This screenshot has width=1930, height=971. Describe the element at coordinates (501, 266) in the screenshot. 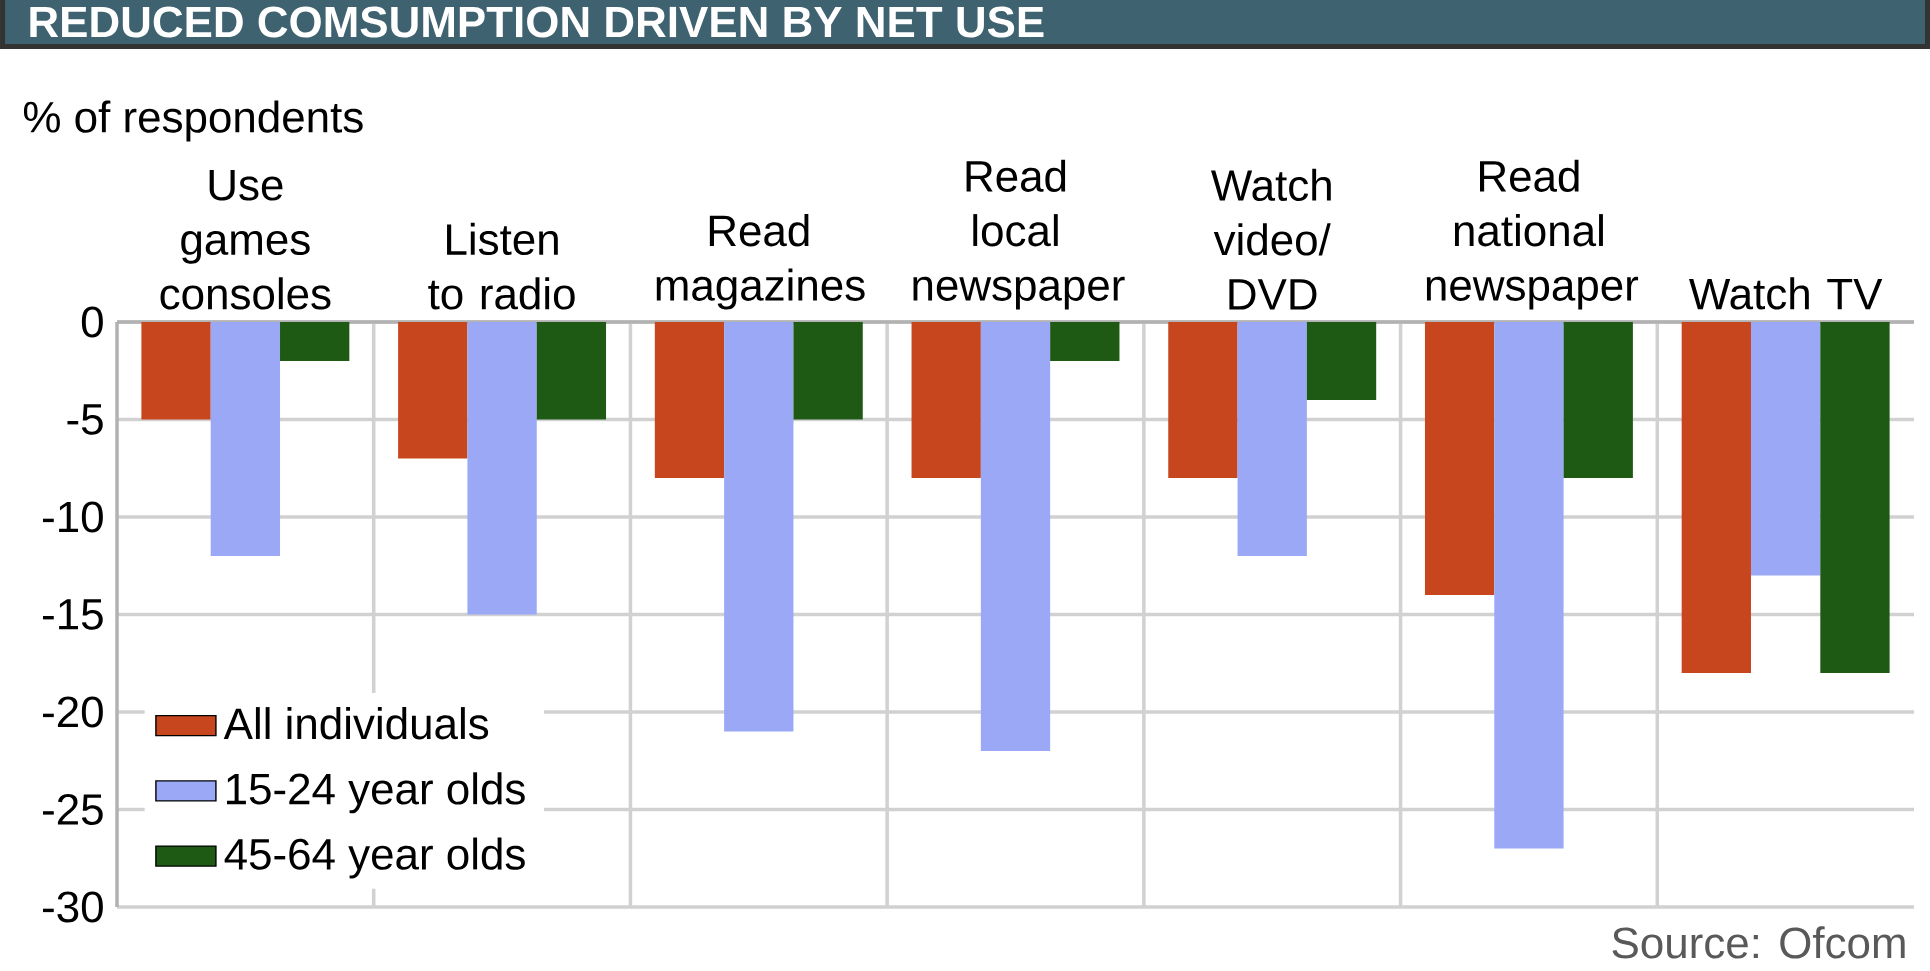

I see `x-tick-label: Listen to radio` at that location.